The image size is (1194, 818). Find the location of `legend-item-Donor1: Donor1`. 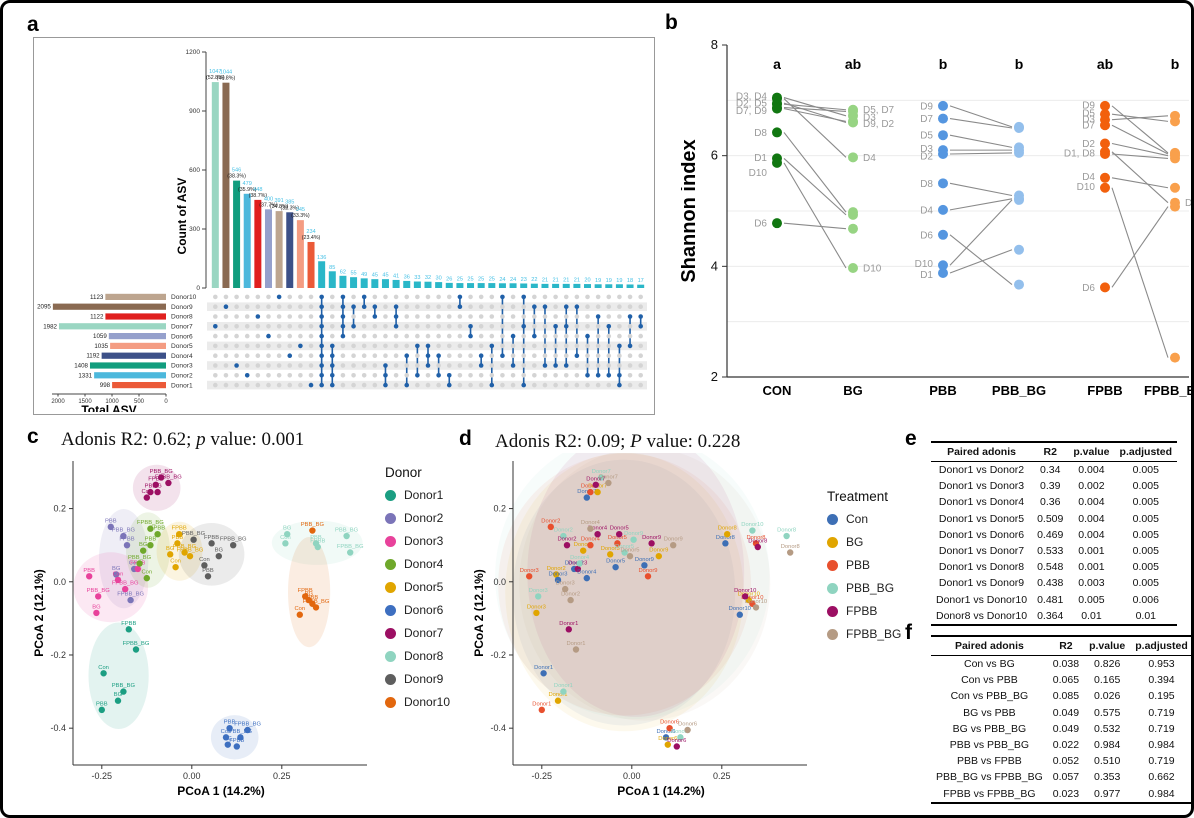

legend-item-Donor1: Donor1 is located at coordinates (417, 495).